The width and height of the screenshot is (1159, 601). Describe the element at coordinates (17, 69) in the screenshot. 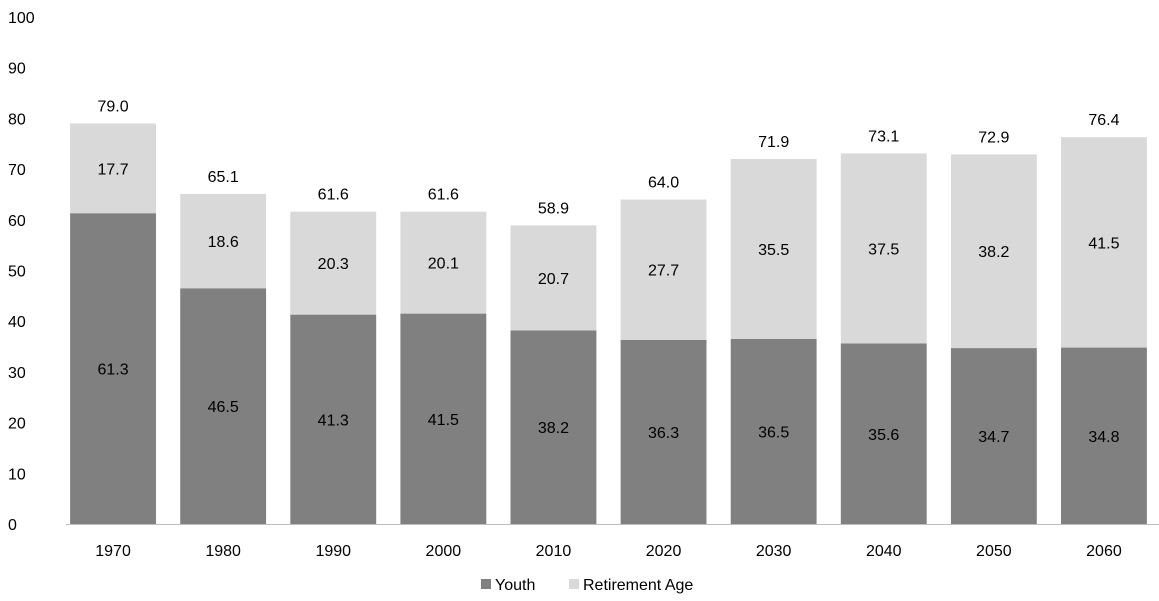

I see `y-tick-label-90: 90` at that location.